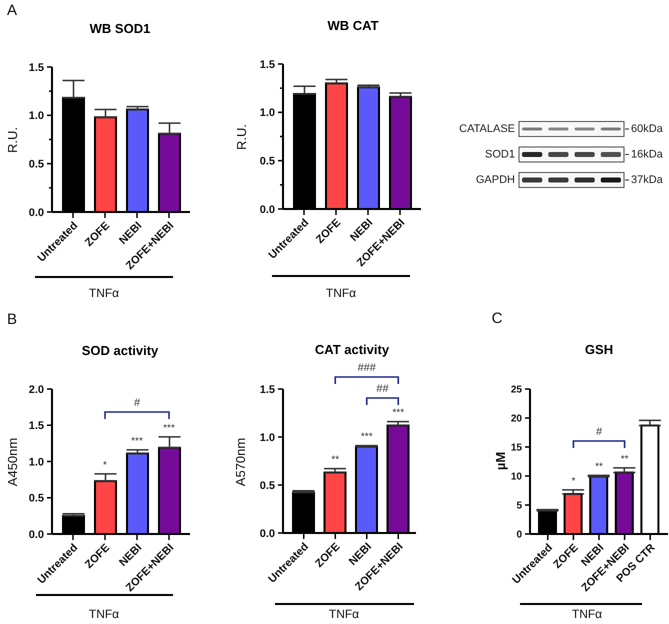 The width and height of the screenshot is (669, 624). Describe the element at coordinates (240, 462) in the screenshot. I see `y-axis-title: A570nm` at that location.